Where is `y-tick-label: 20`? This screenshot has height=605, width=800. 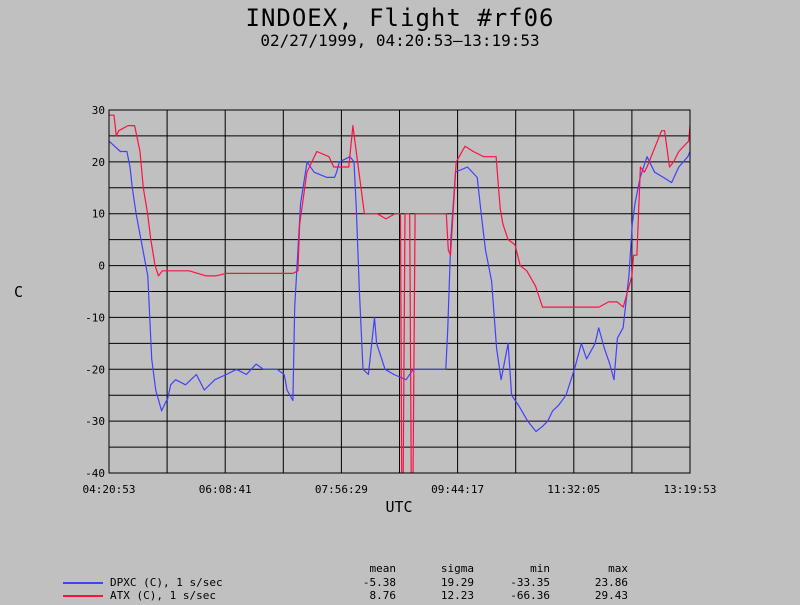
y-tick-label: 20 is located at coordinates (98, 162).